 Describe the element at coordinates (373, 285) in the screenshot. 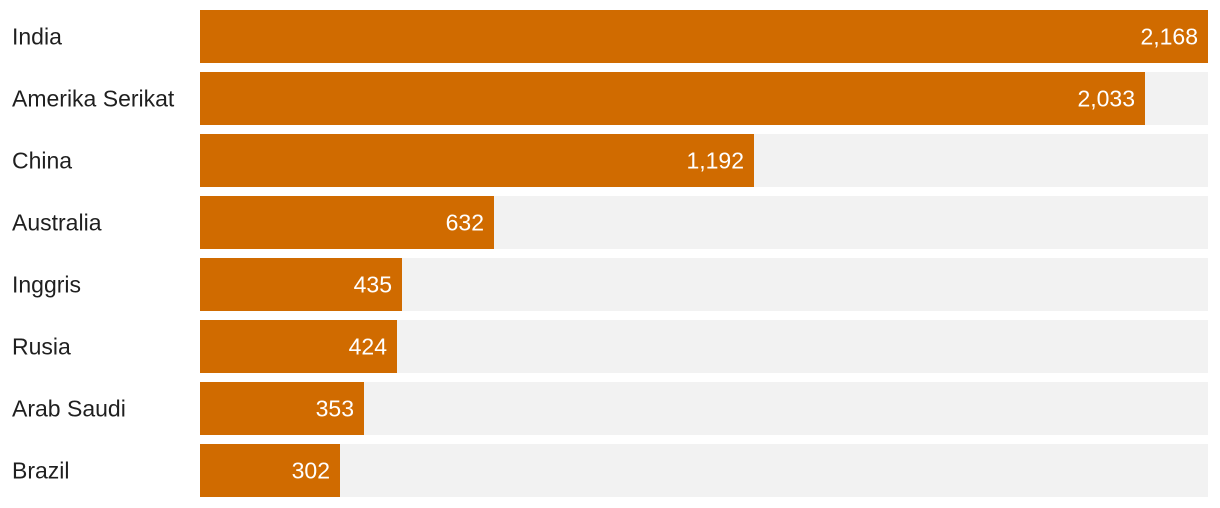

I see `value-label-inggris: 435` at that location.